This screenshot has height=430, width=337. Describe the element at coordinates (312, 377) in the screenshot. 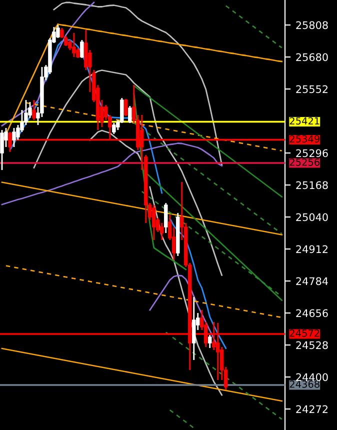

I see `y-tick-label: 24400` at that location.